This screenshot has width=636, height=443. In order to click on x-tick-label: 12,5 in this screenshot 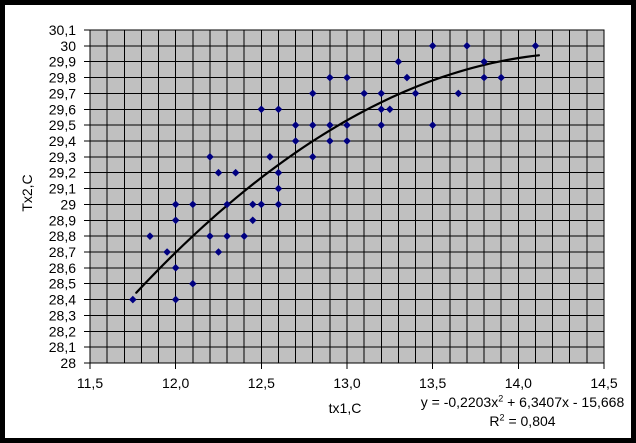, I will do `click(261, 383)`.